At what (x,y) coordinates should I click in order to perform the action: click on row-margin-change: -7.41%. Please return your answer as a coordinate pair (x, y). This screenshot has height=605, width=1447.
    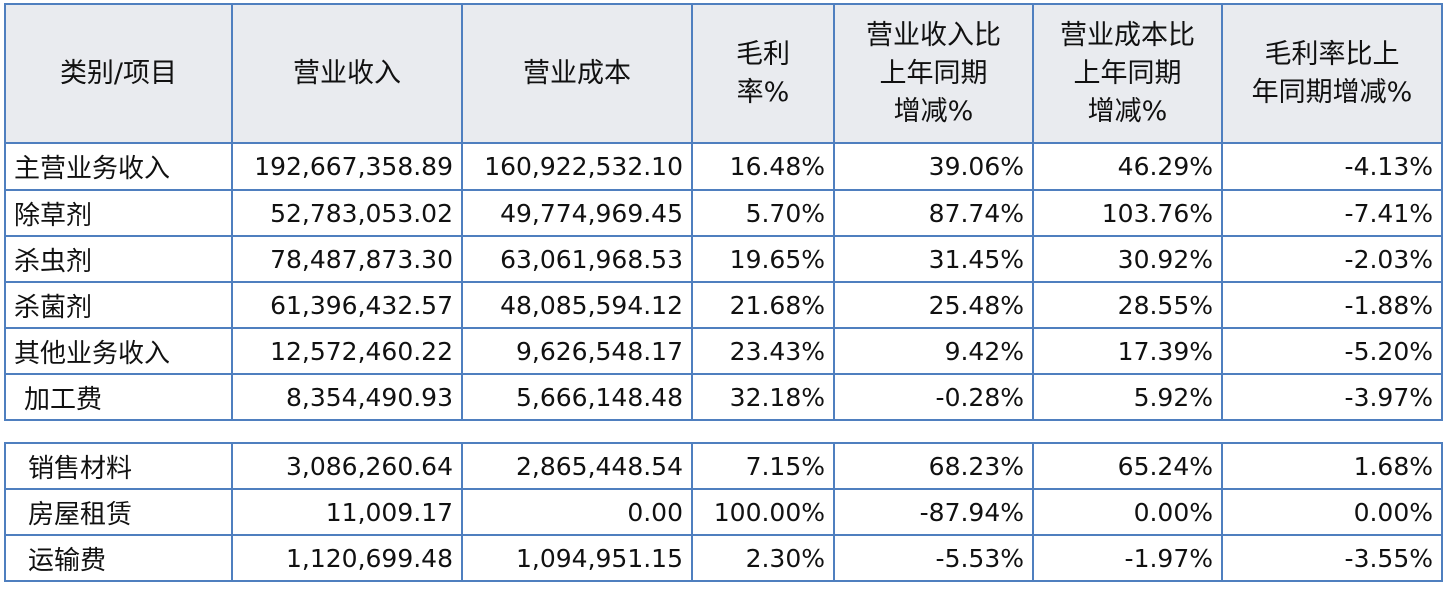
    Looking at the image, I should click on (1332, 213).